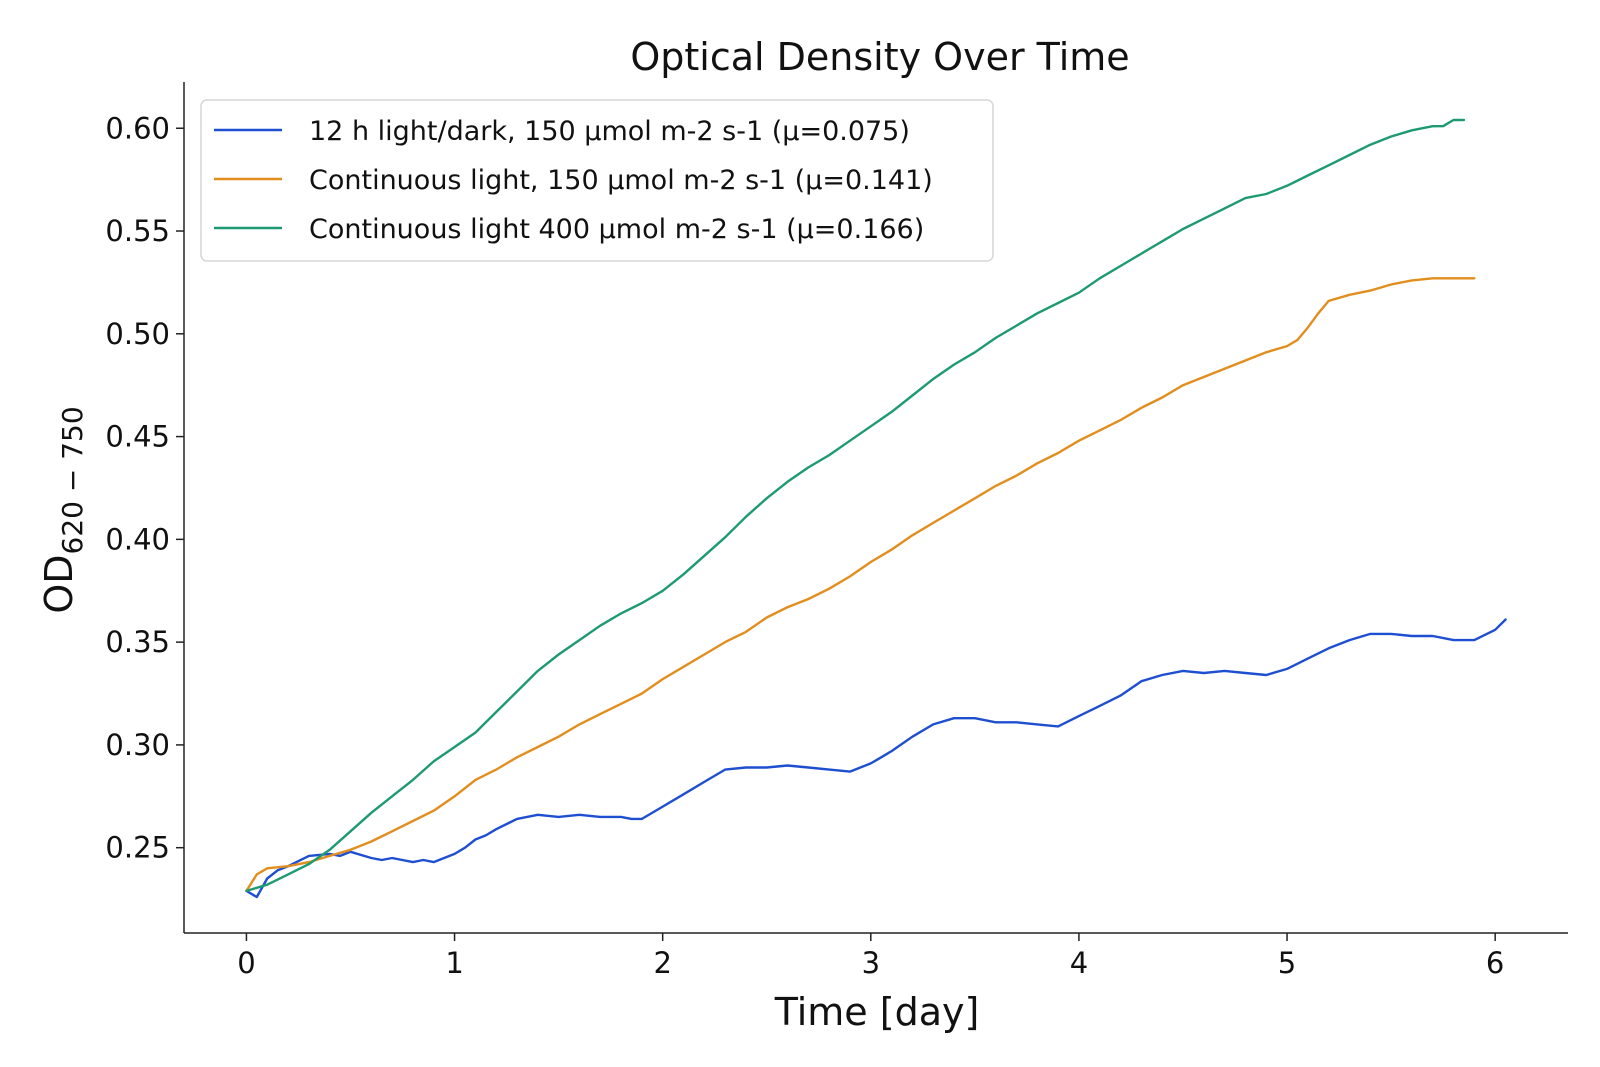 This screenshot has height=1067, width=1600. I want to click on y-tick-label: 0.45, so click(137, 437).